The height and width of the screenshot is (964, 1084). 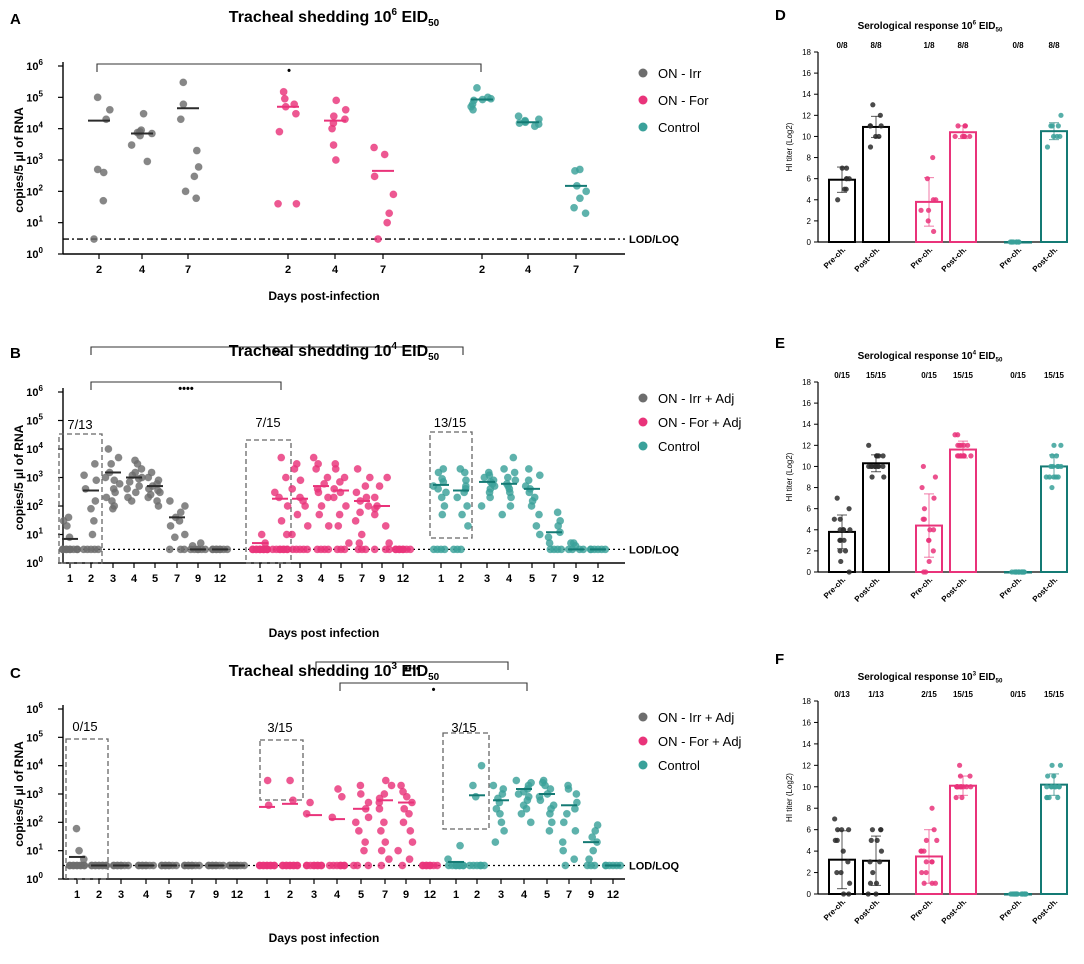 I want to click on x-tick-label: Pre-ch., so click(x=922, y=588).